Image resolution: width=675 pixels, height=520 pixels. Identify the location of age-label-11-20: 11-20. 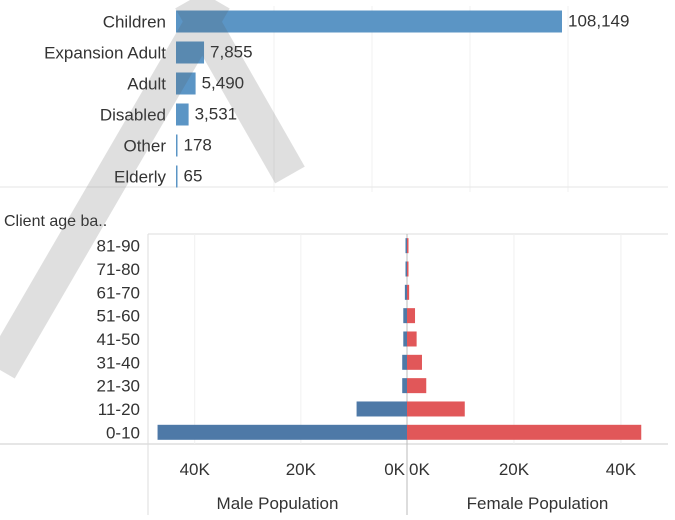
(119, 409).